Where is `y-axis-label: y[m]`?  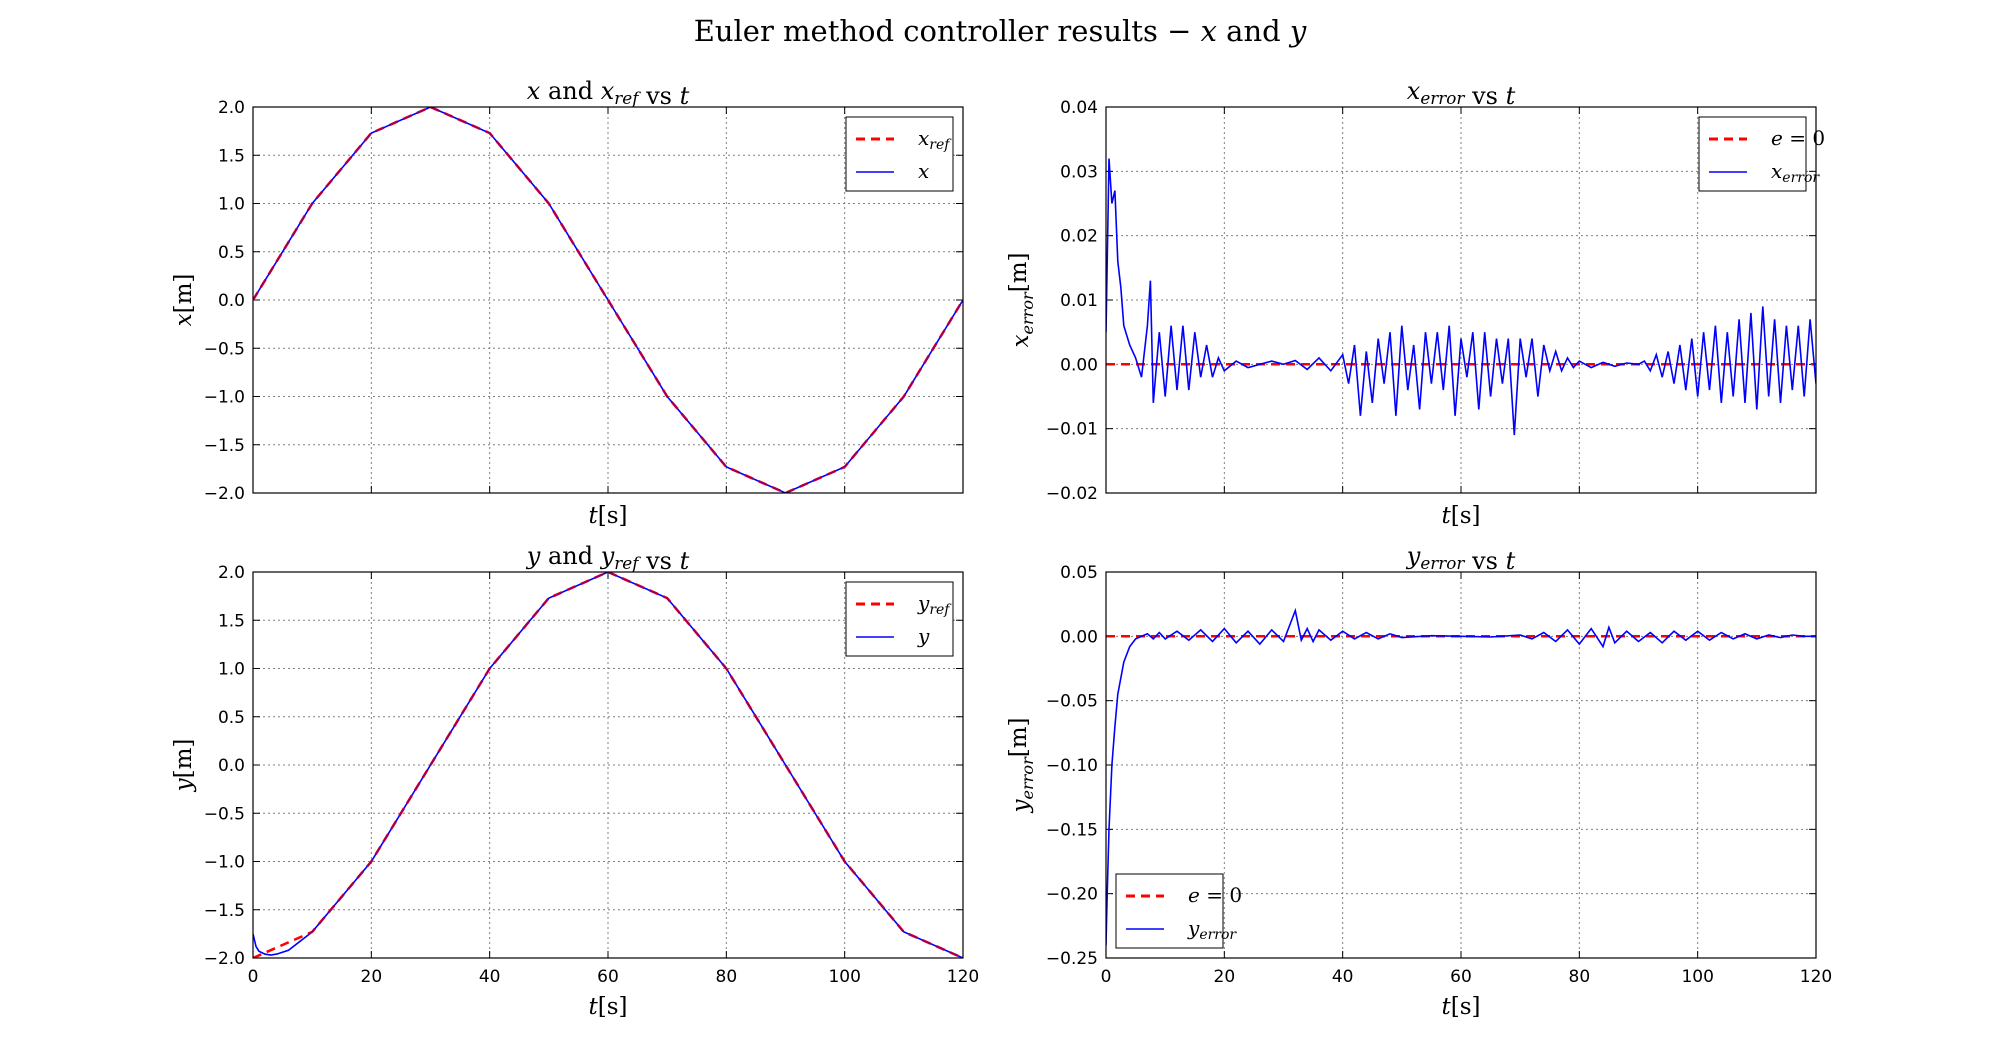 y-axis-label: y[m] is located at coordinates (184, 766).